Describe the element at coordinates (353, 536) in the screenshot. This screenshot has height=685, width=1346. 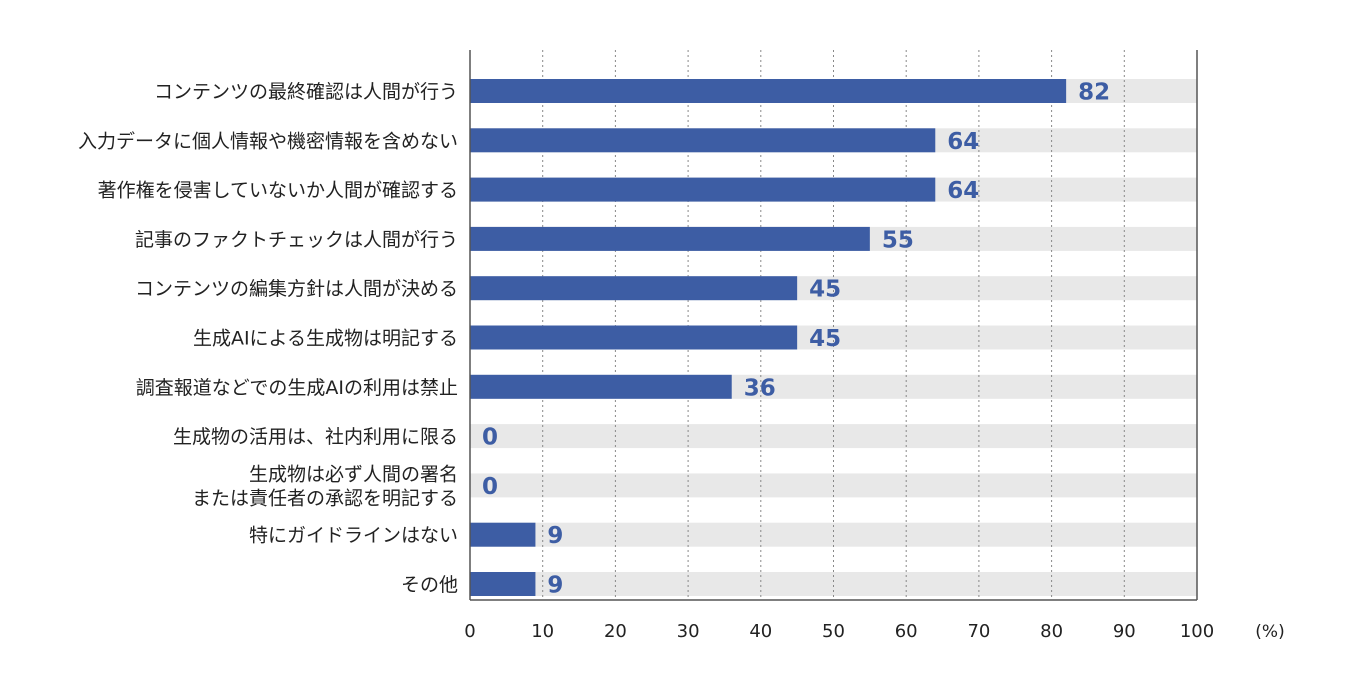
I see `category-label: 特にガイドラインはない` at that location.